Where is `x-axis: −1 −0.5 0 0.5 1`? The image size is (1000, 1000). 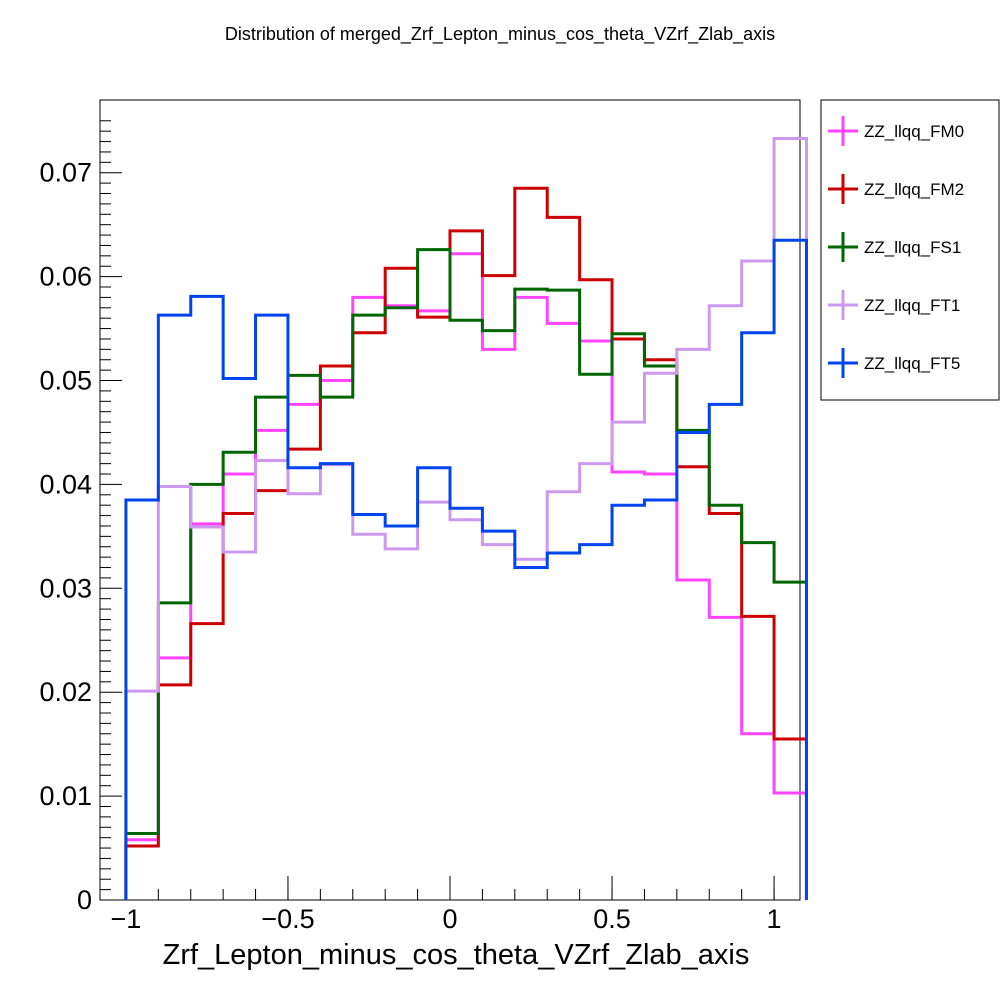
x-axis: −1 −0.5 0 0.5 1 is located at coordinates (446, 905).